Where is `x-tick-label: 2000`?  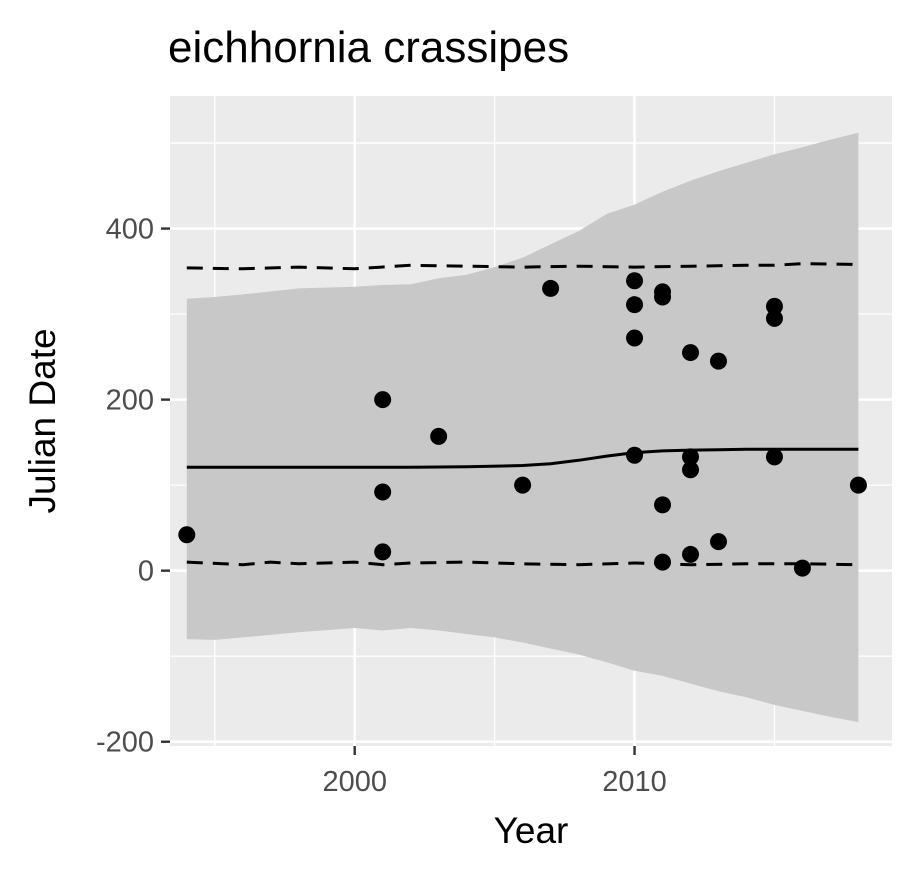
x-tick-label: 2000 is located at coordinates (354, 782).